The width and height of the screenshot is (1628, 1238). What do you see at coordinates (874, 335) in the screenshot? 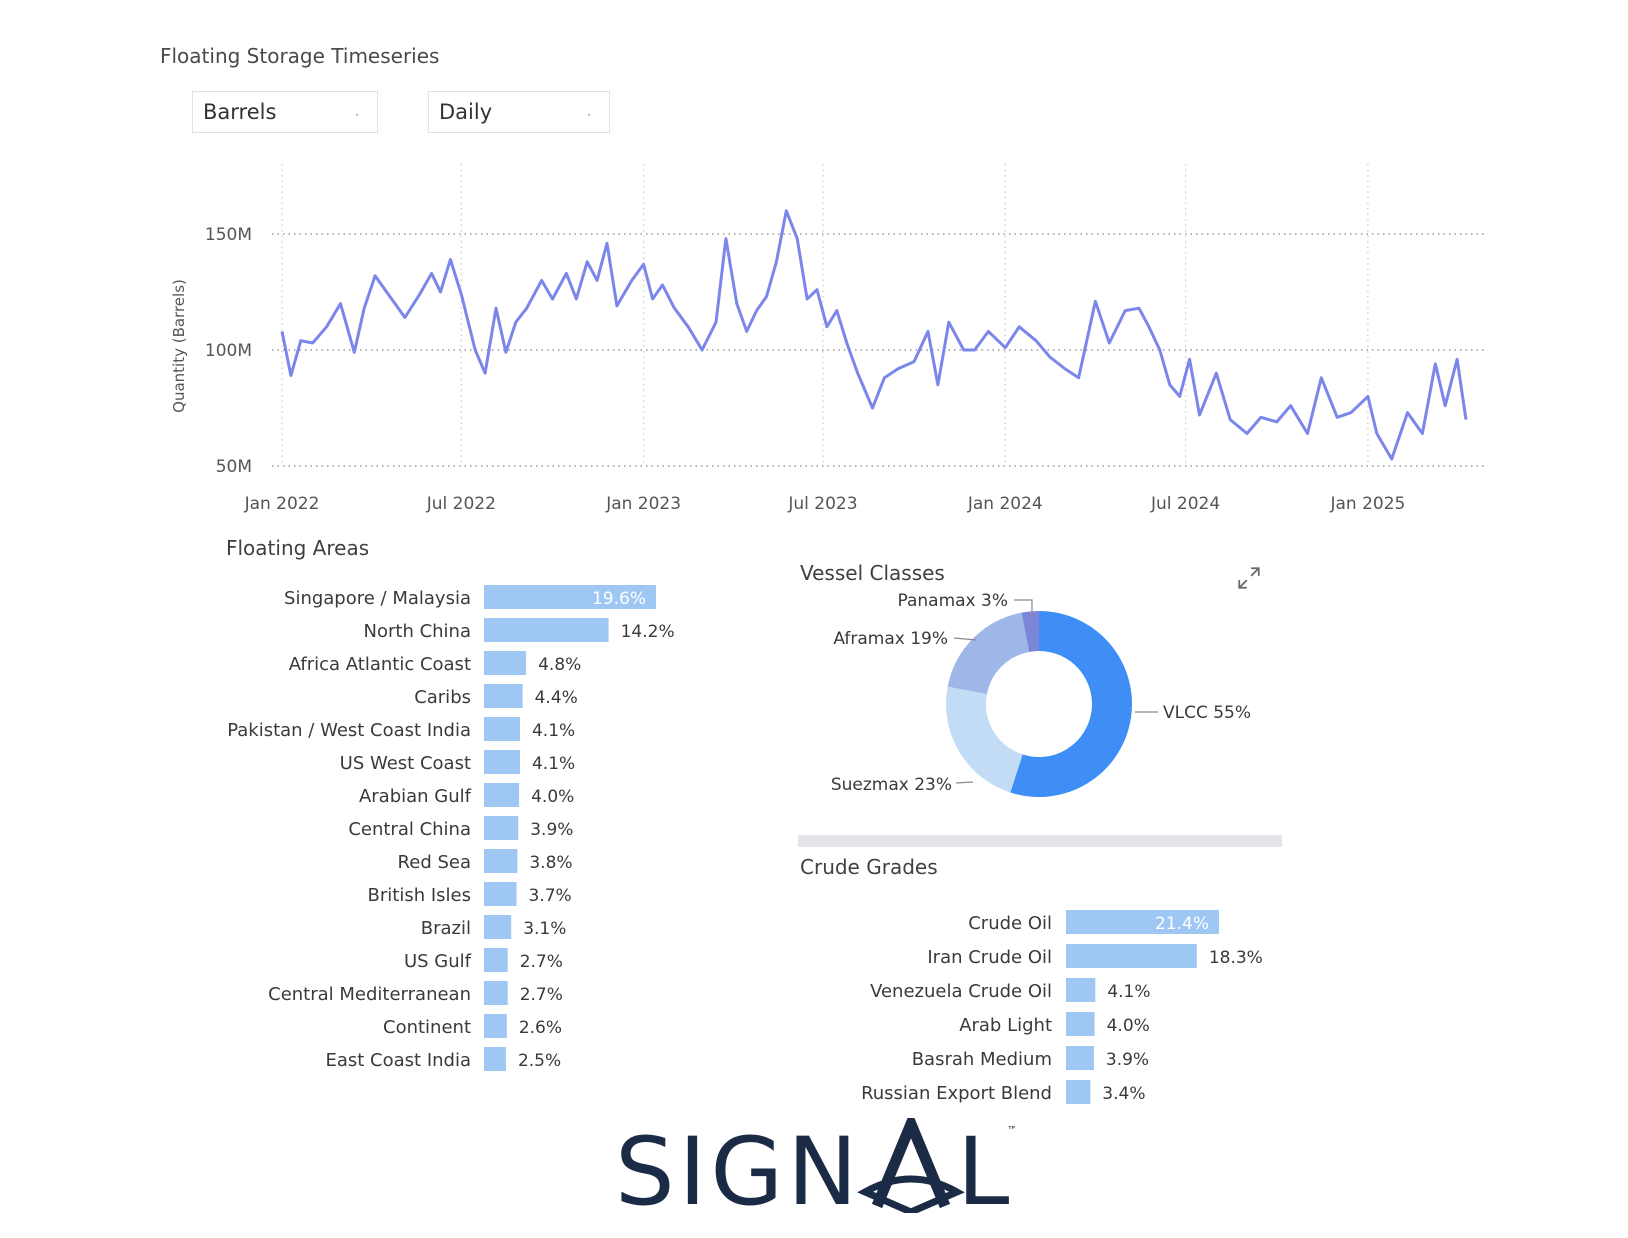
I see `series-line` at bounding box center [874, 335].